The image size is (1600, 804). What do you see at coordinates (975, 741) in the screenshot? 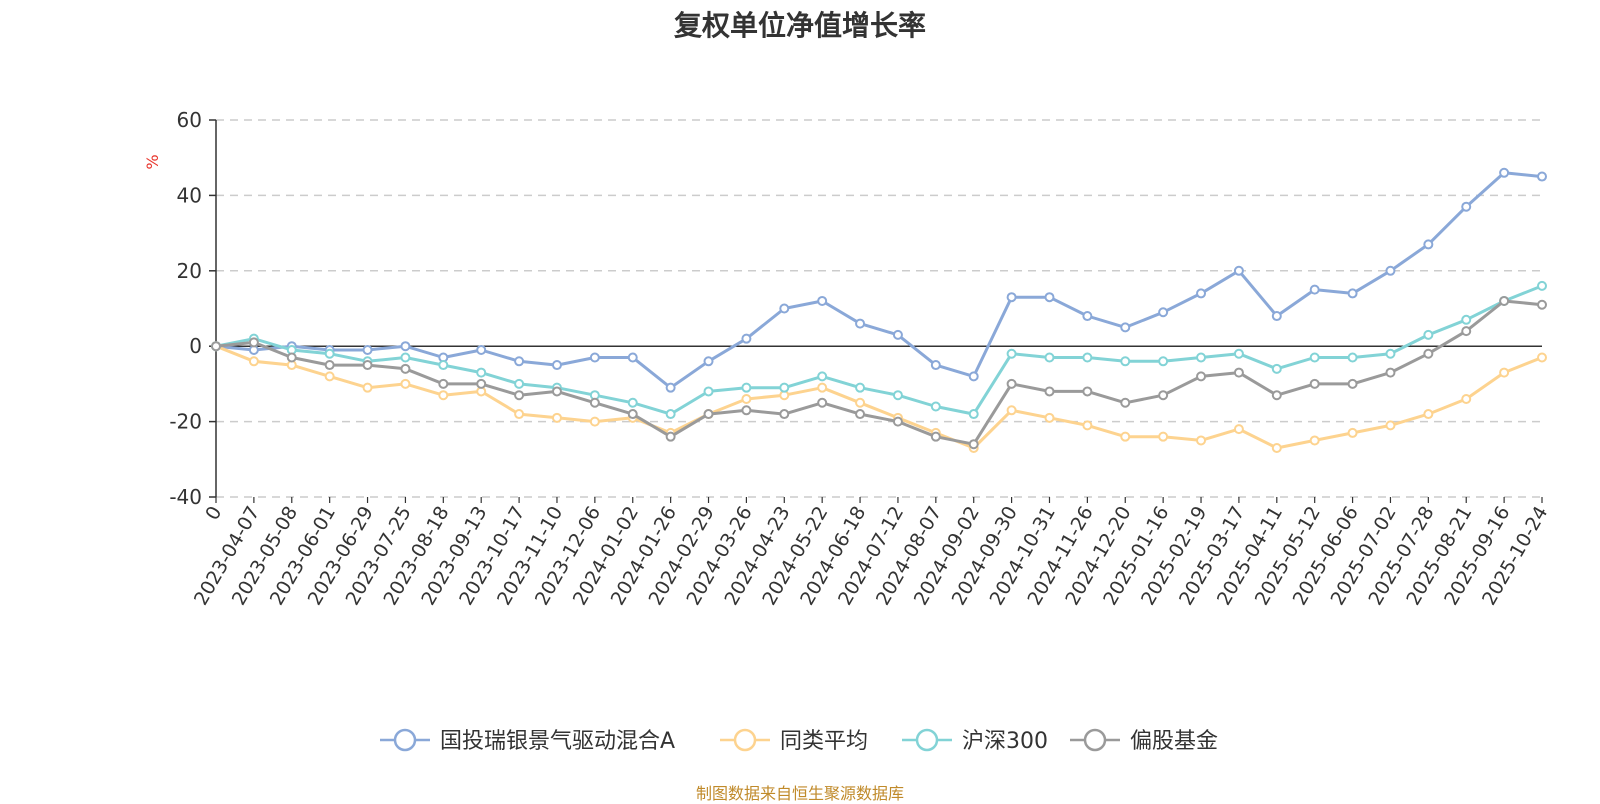
I see `legend-item-2: 沪深300` at bounding box center [975, 741].